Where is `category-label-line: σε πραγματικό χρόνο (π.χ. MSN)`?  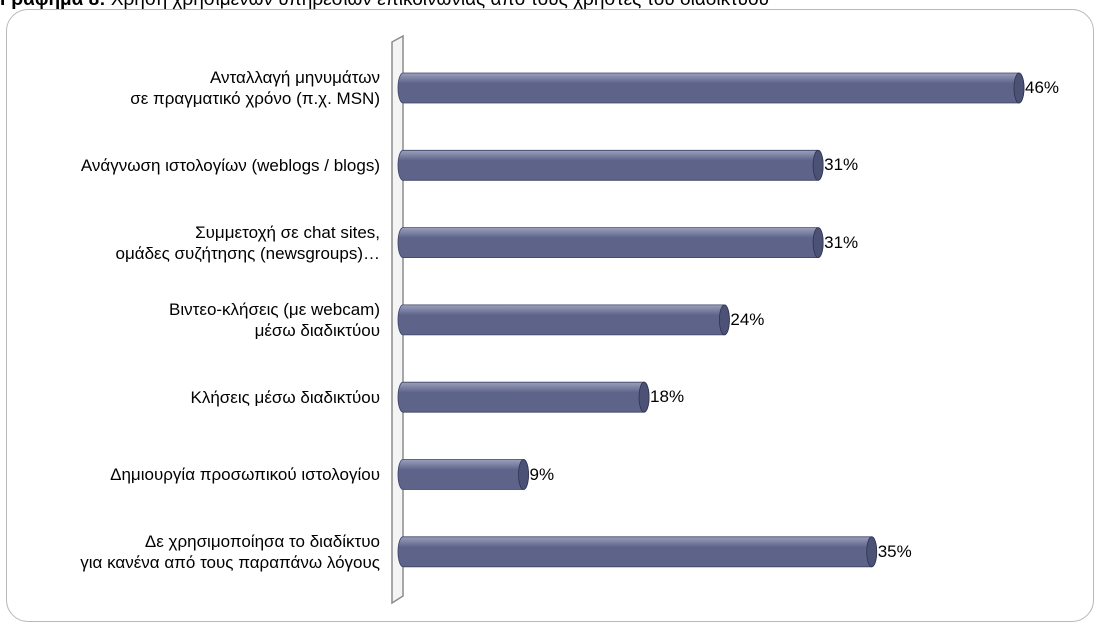
category-label-line: σε πραγματικό χρόνο (π.χ. MSN) is located at coordinates (255, 98).